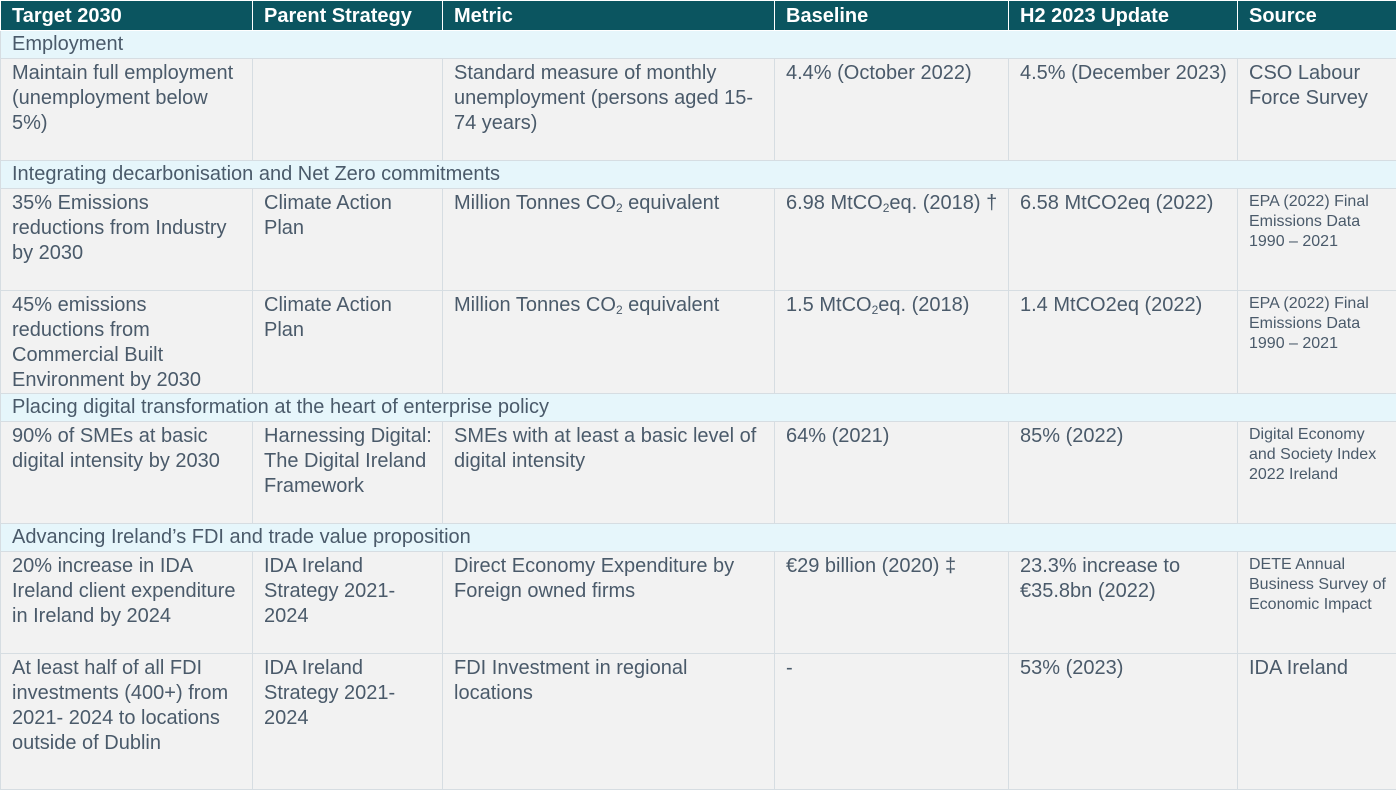 The image size is (1396, 797). What do you see at coordinates (891, 109) in the screenshot?
I see `baseline-cell: 4.4% (October 2022)` at bounding box center [891, 109].